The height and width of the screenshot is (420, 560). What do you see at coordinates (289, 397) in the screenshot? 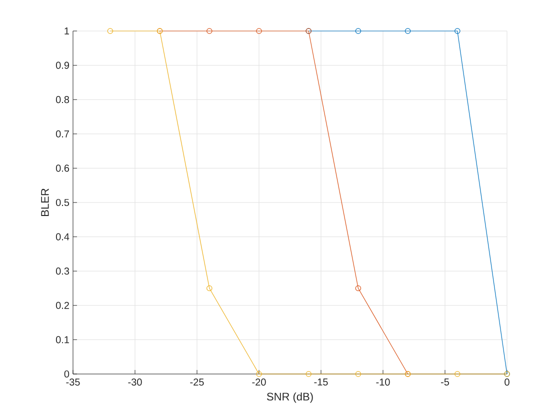
I see `x-axis-title: SNR (dB)` at bounding box center [289, 397].